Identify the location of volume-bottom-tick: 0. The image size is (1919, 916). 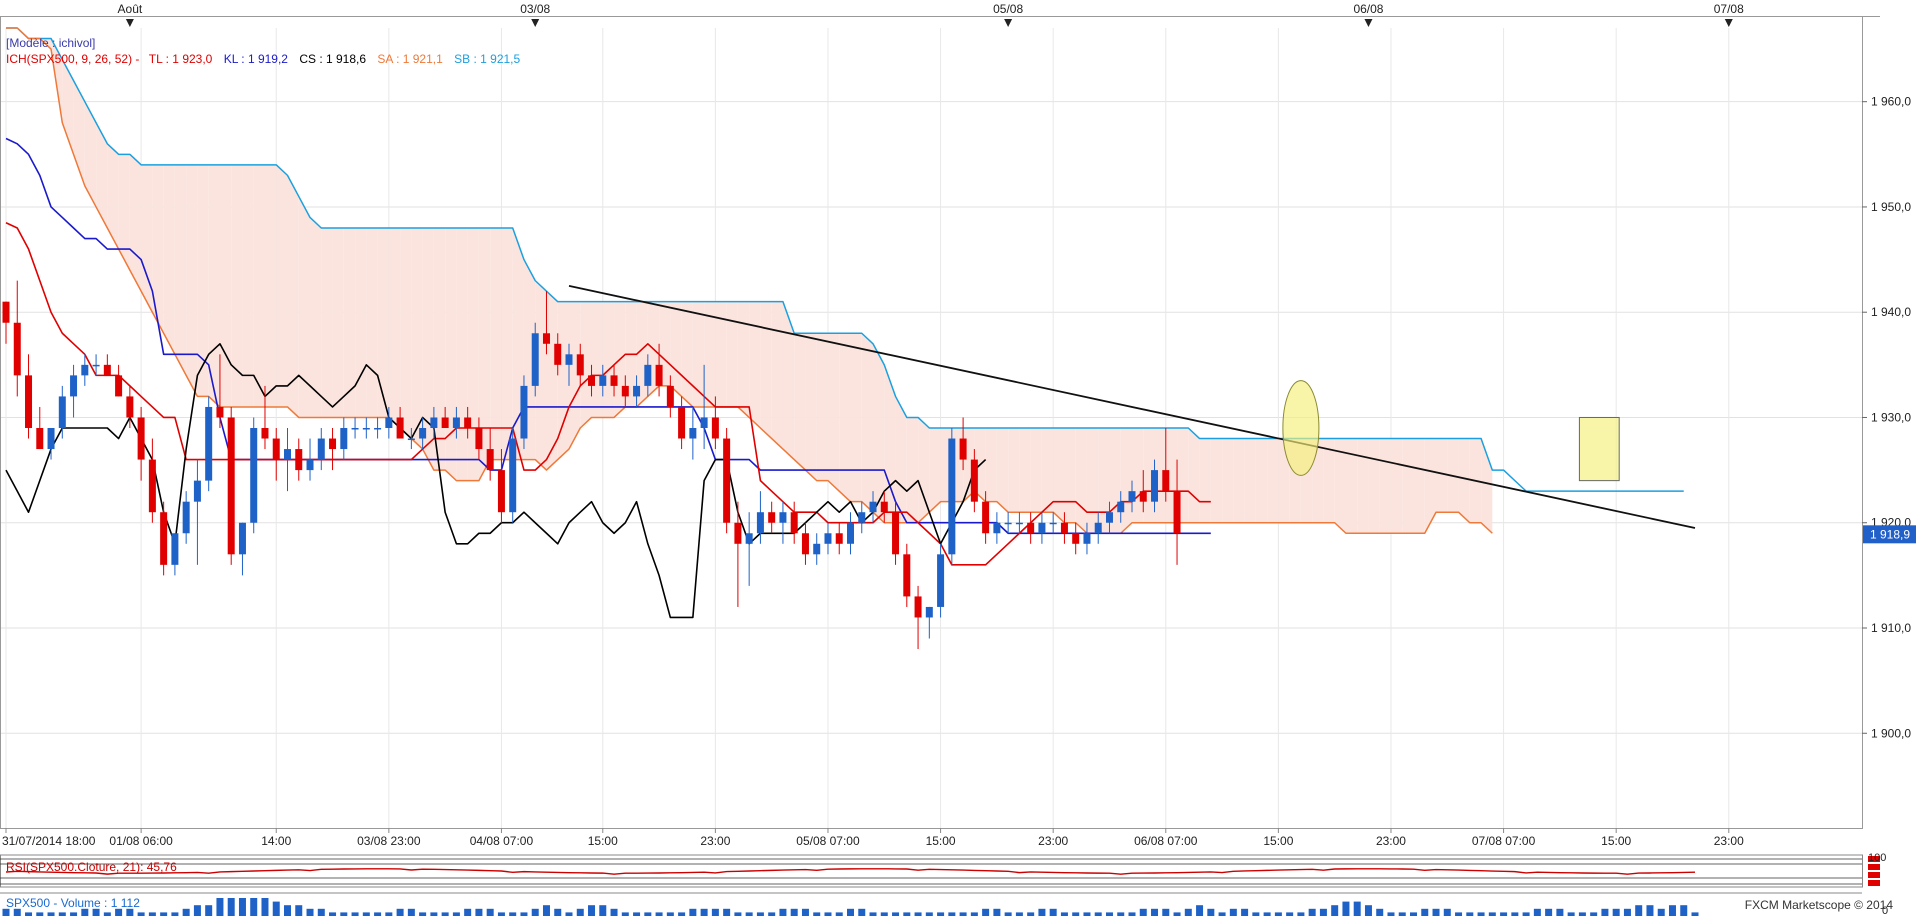
(1885, 910).